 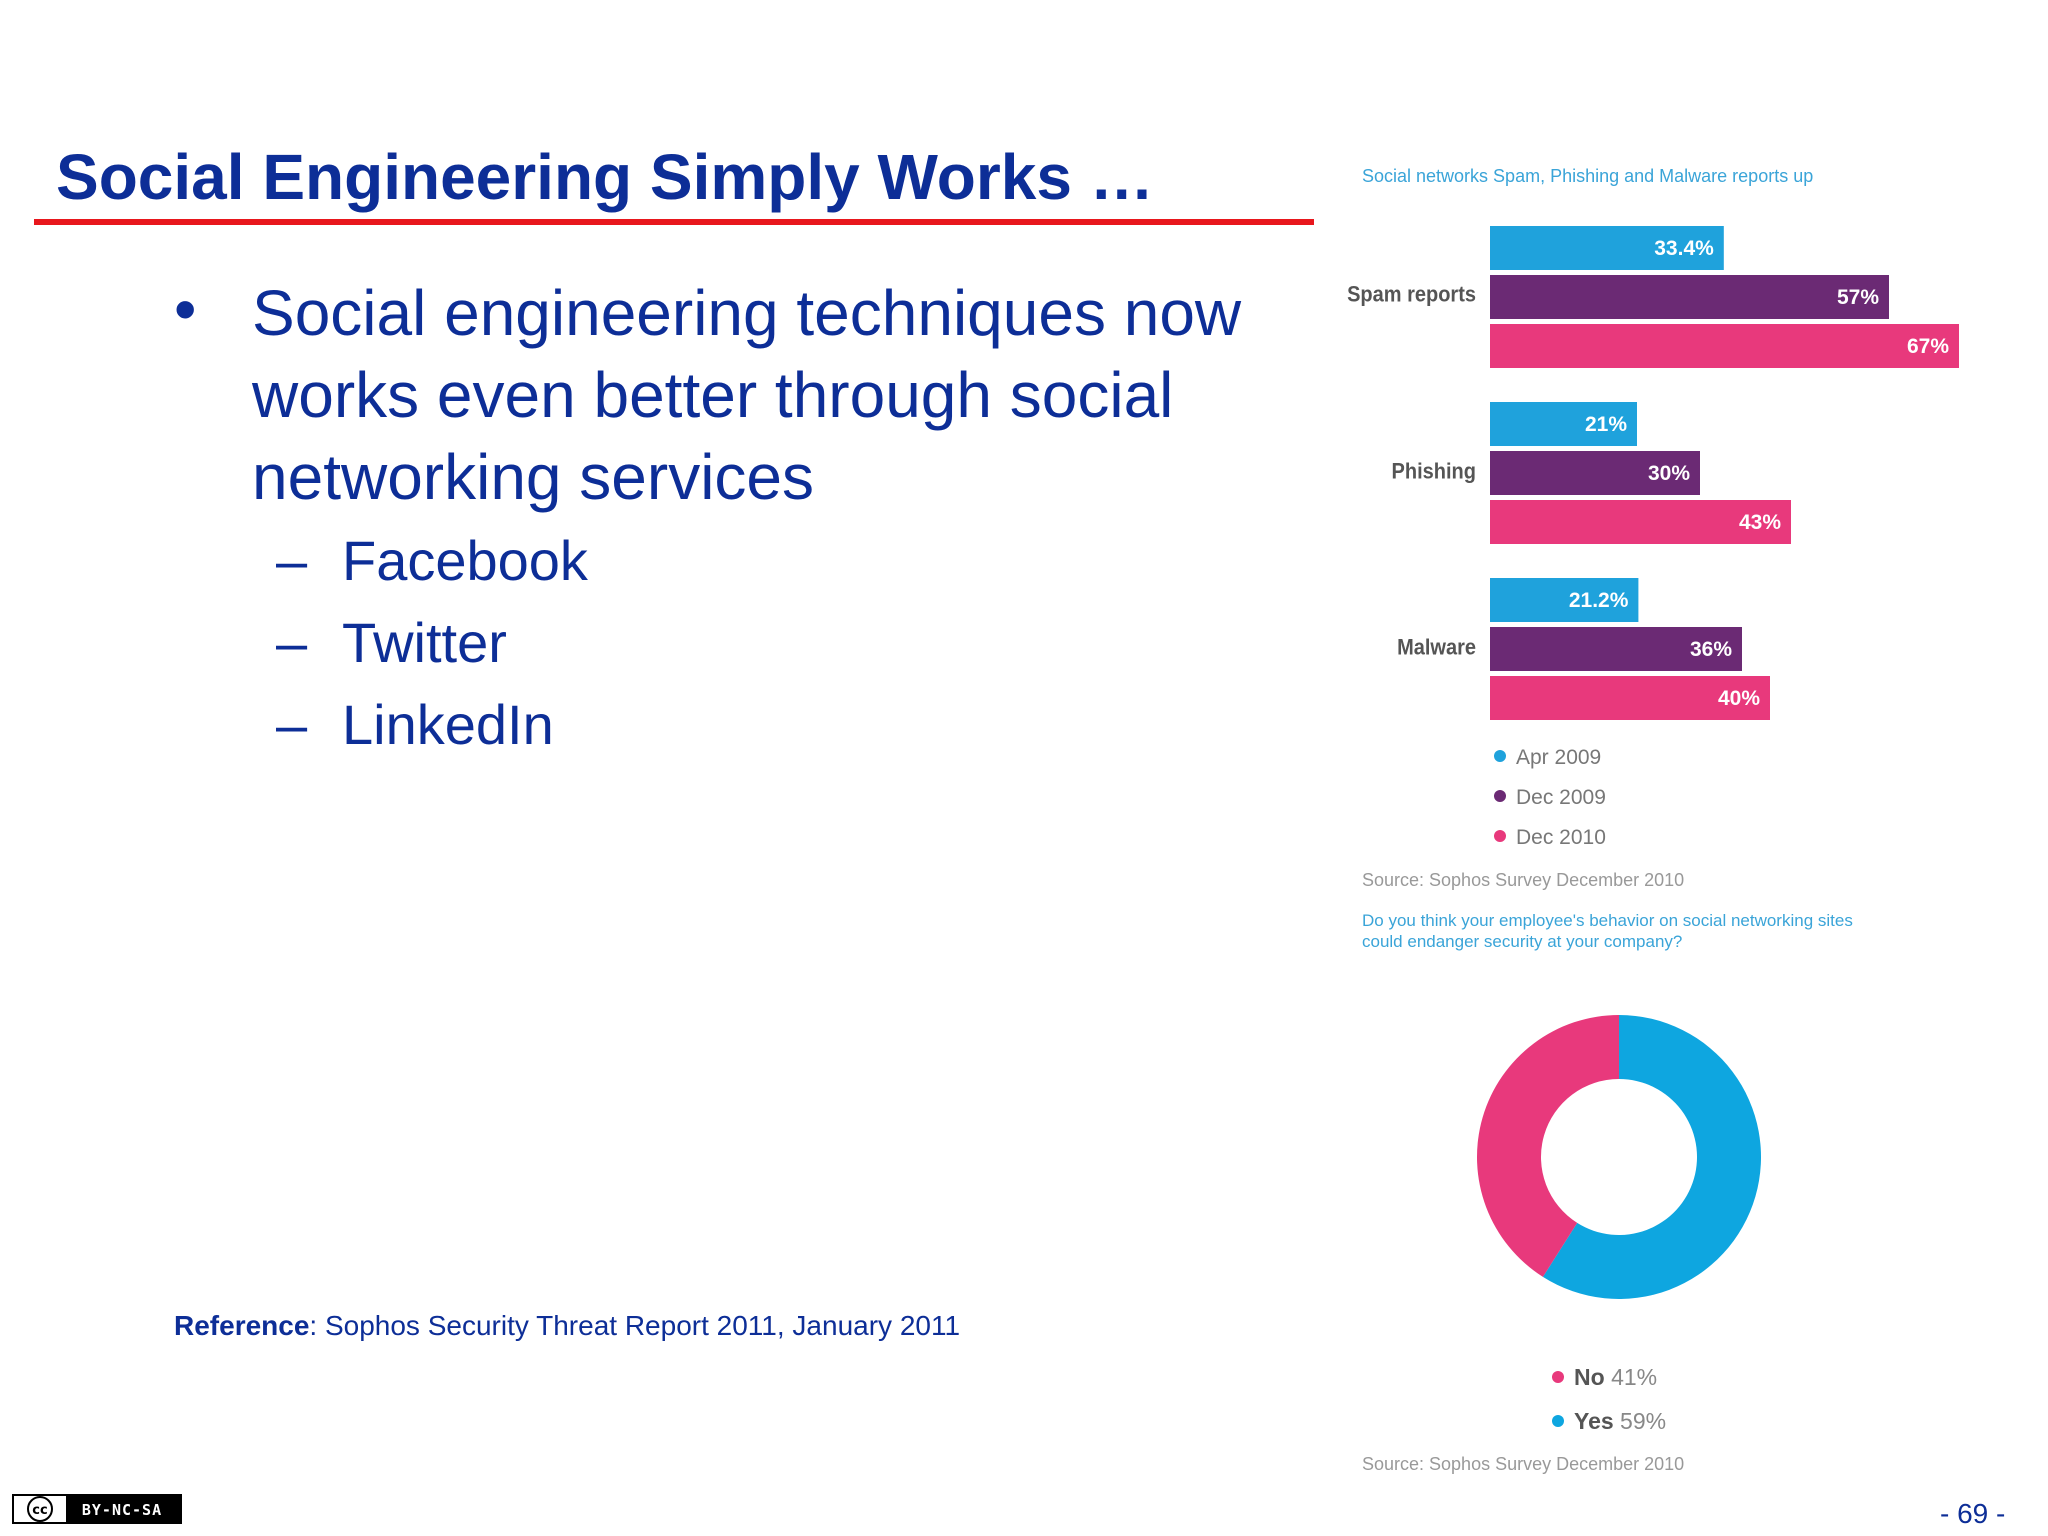 I want to click on subitem-label: LinkedIn, so click(x=448, y=724).